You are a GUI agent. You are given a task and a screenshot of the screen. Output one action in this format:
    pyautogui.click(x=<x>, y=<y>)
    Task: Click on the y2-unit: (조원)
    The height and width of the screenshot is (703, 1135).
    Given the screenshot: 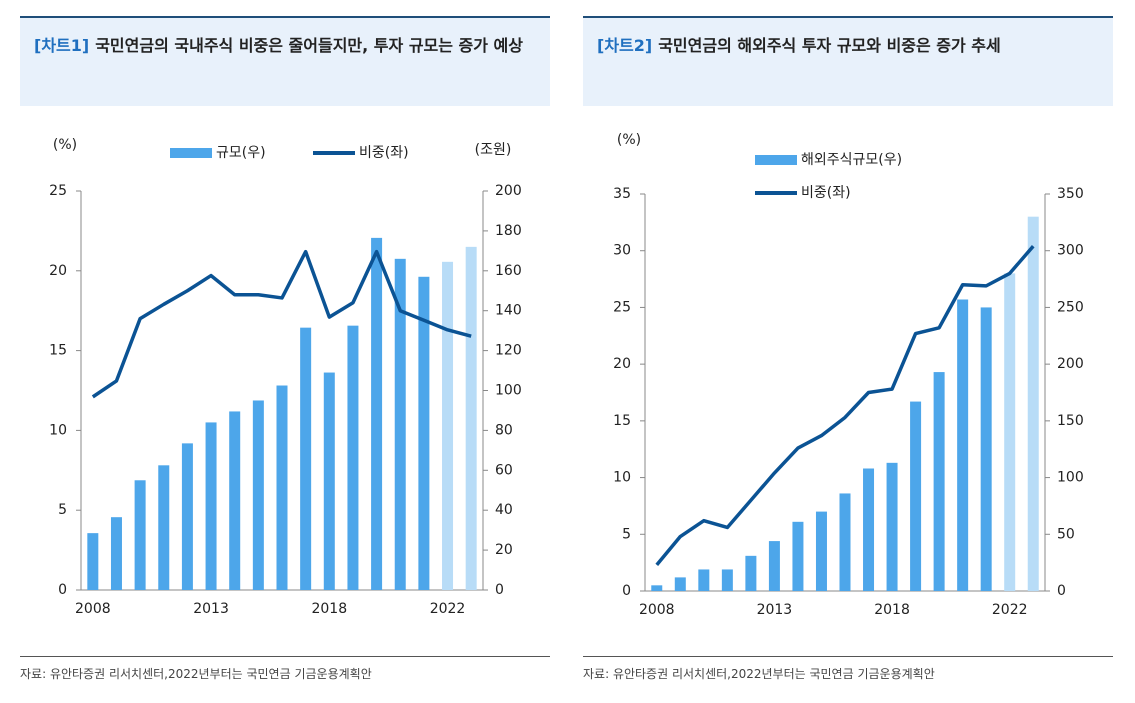 What is the action you would take?
    pyautogui.click(x=493, y=150)
    